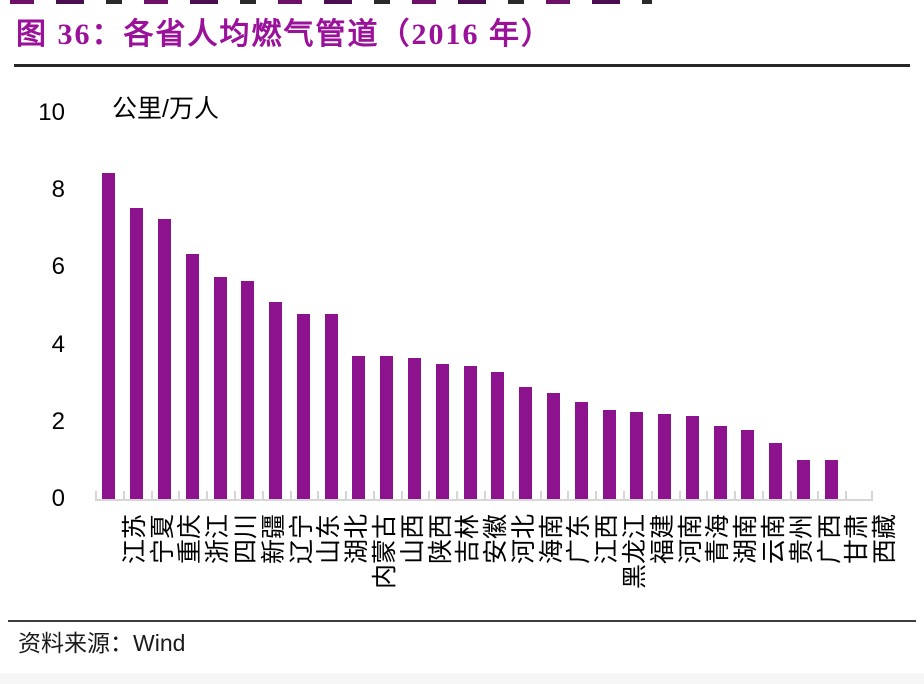  I want to click on bar-宁夏, so click(137, 353).